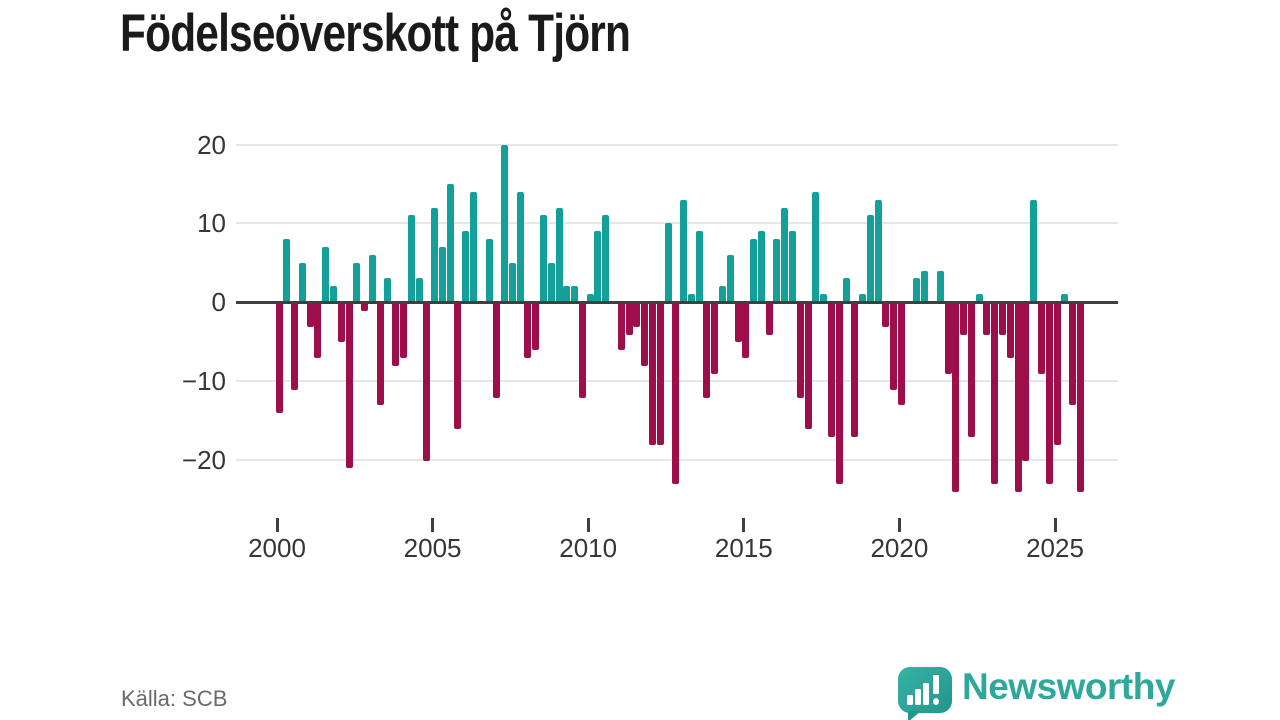  What do you see at coordinates (660, 373) in the screenshot?
I see `bar-2012-q2` at bounding box center [660, 373].